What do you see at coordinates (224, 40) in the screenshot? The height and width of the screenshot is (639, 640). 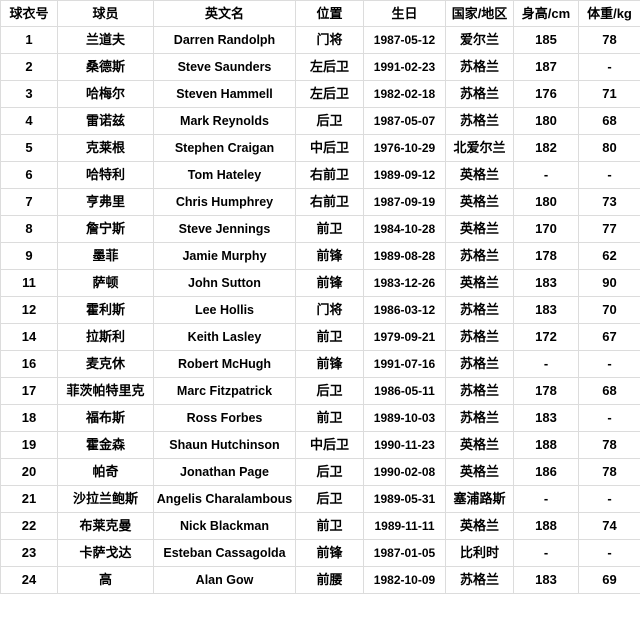 I see `cell-ename: Darren Randolph` at bounding box center [224, 40].